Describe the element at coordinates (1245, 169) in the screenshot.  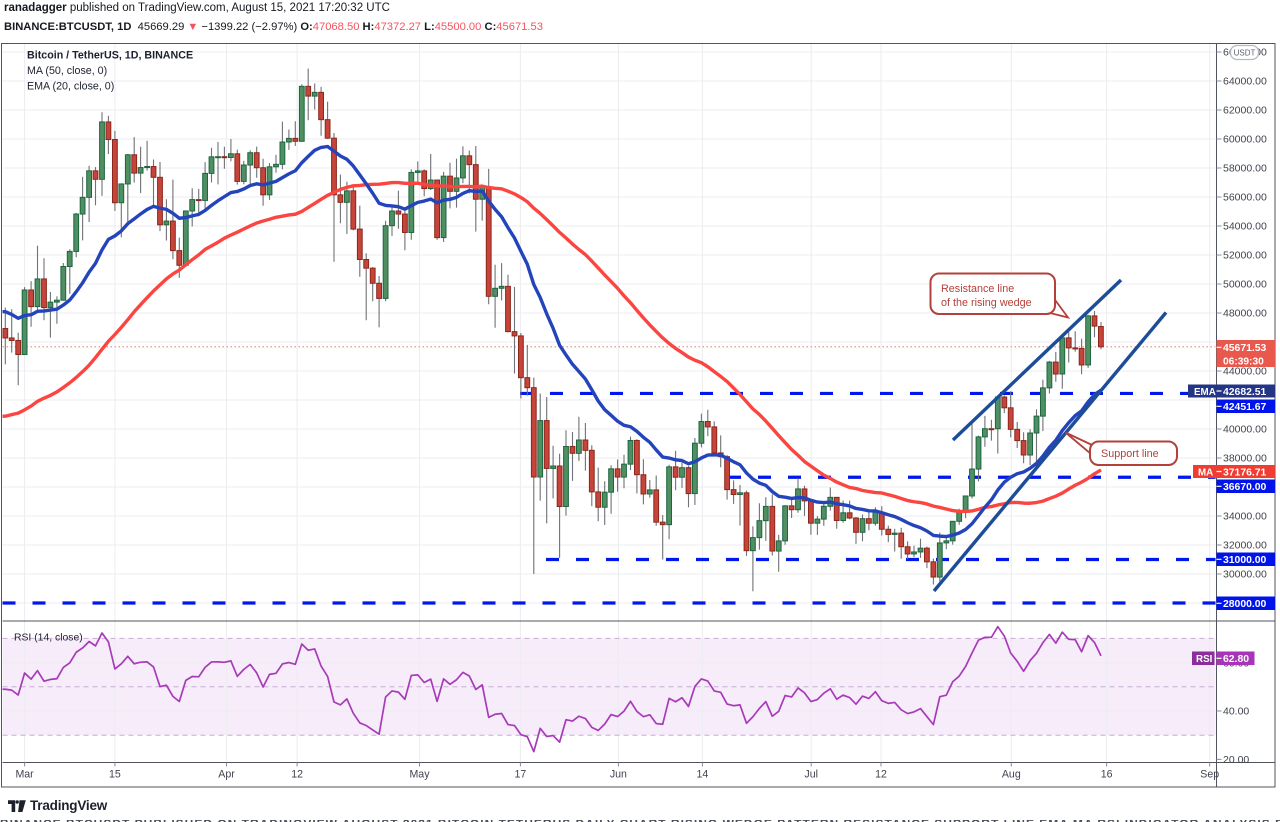
I see `svg-text: 58000.00` at that location.